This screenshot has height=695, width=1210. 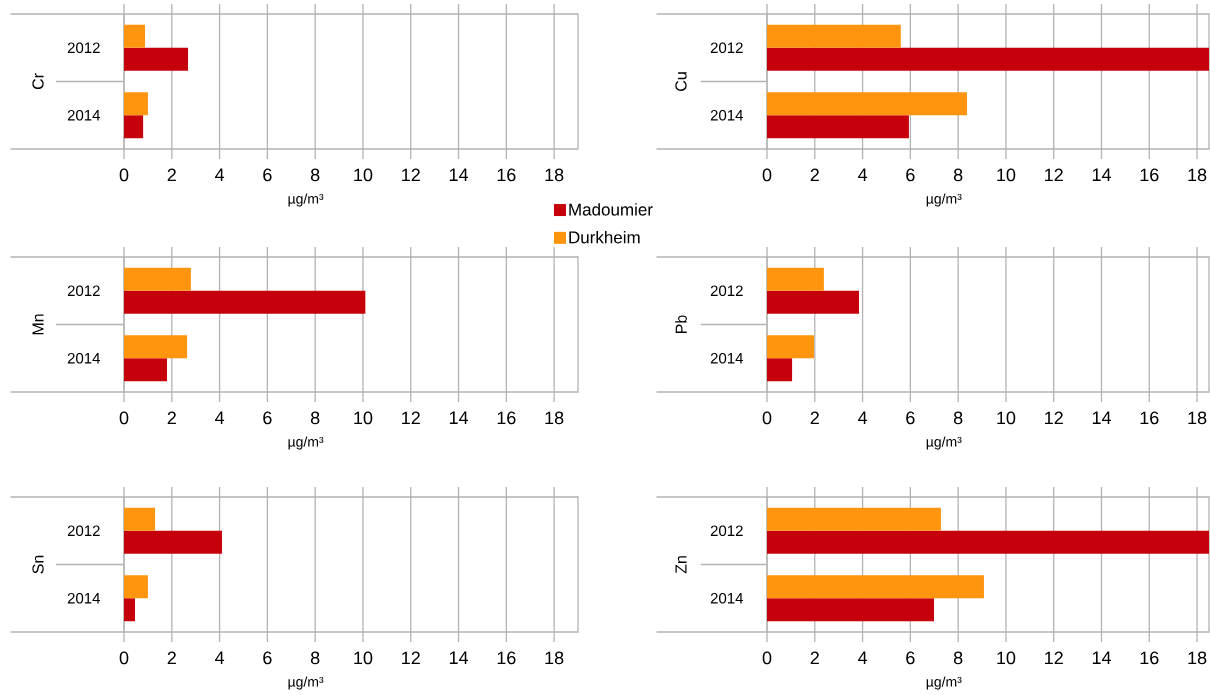 I want to click on y-axis-title: Pb, so click(x=681, y=324).